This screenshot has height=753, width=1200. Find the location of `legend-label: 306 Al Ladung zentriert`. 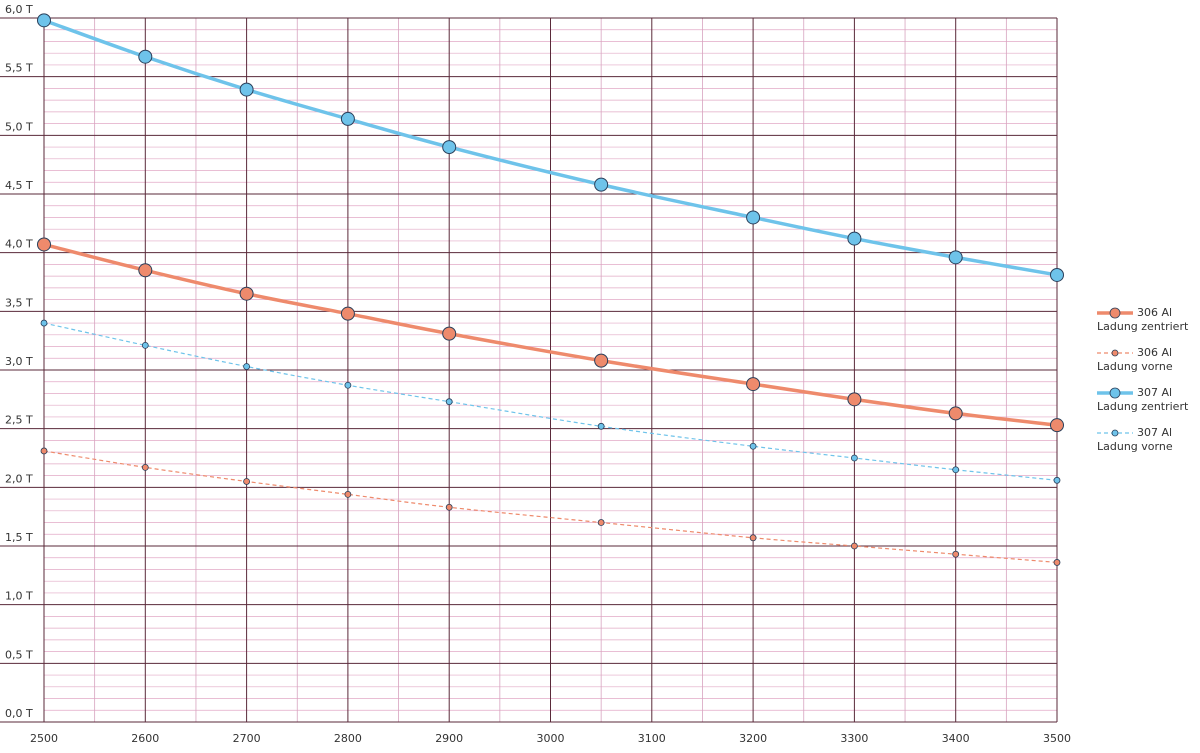

legend-label: 306 Al Ladung zentriert is located at coordinates (1143, 319).